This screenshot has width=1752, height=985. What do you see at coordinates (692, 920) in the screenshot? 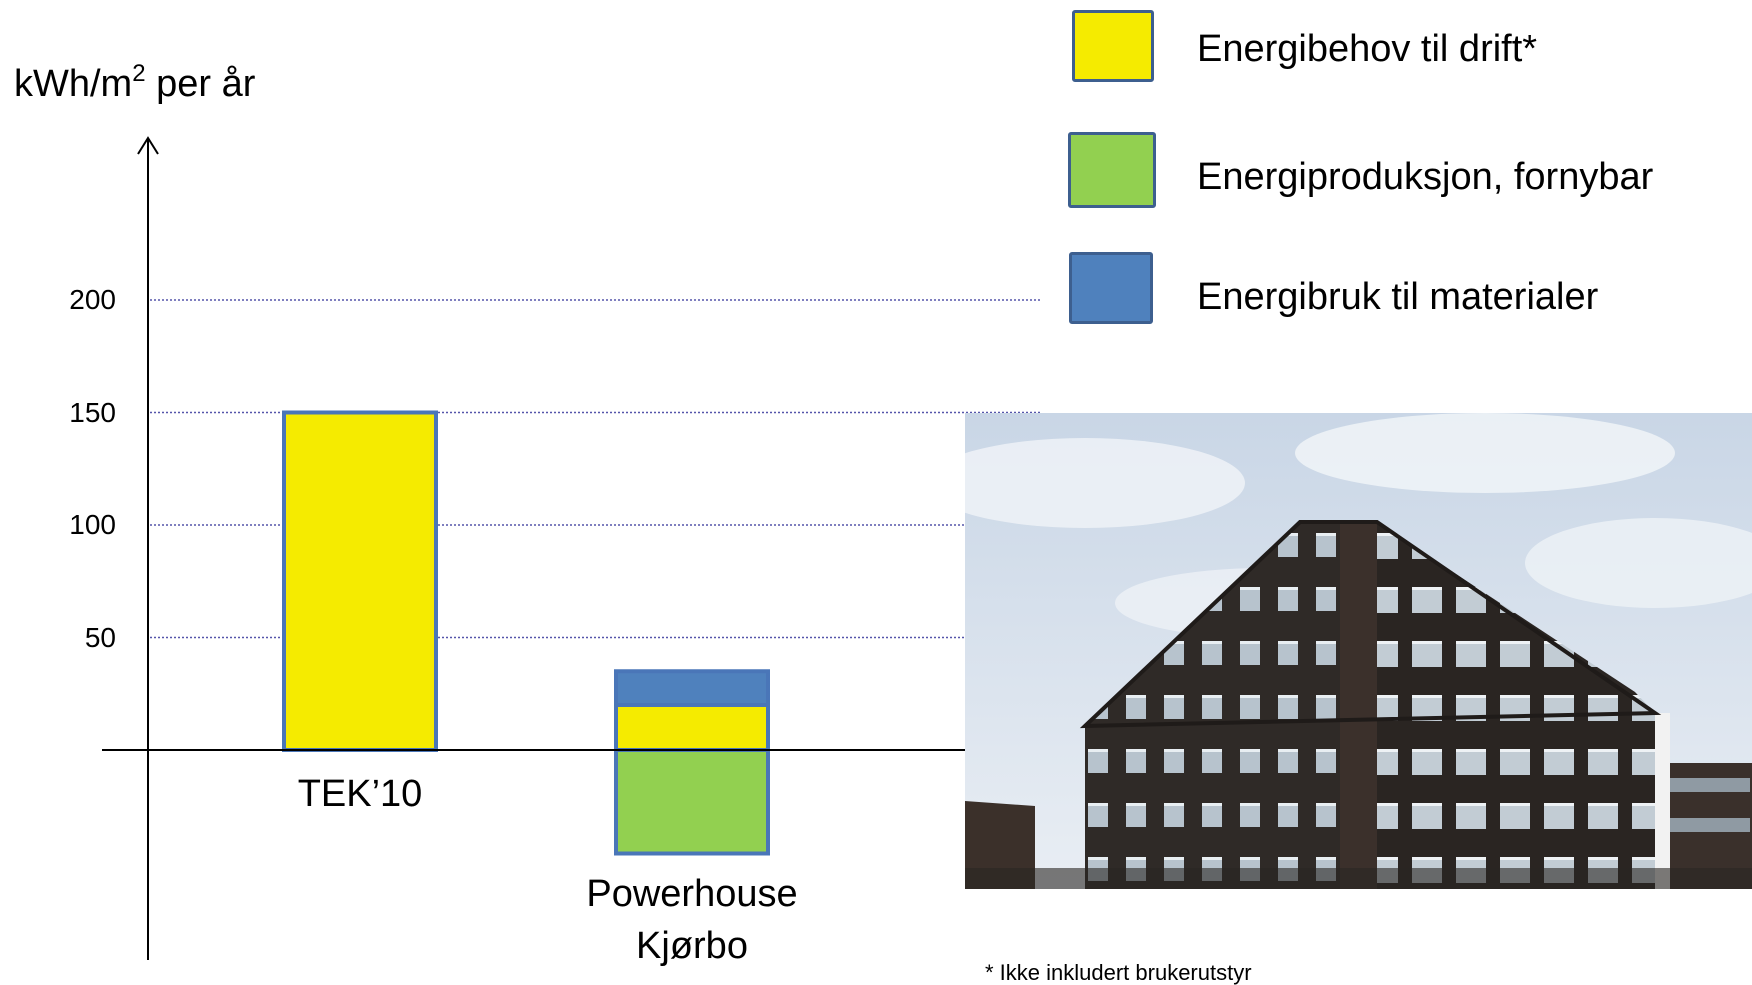
I see `category-label-1: Powerhouse Kjørbo` at bounding box center [692, 920].